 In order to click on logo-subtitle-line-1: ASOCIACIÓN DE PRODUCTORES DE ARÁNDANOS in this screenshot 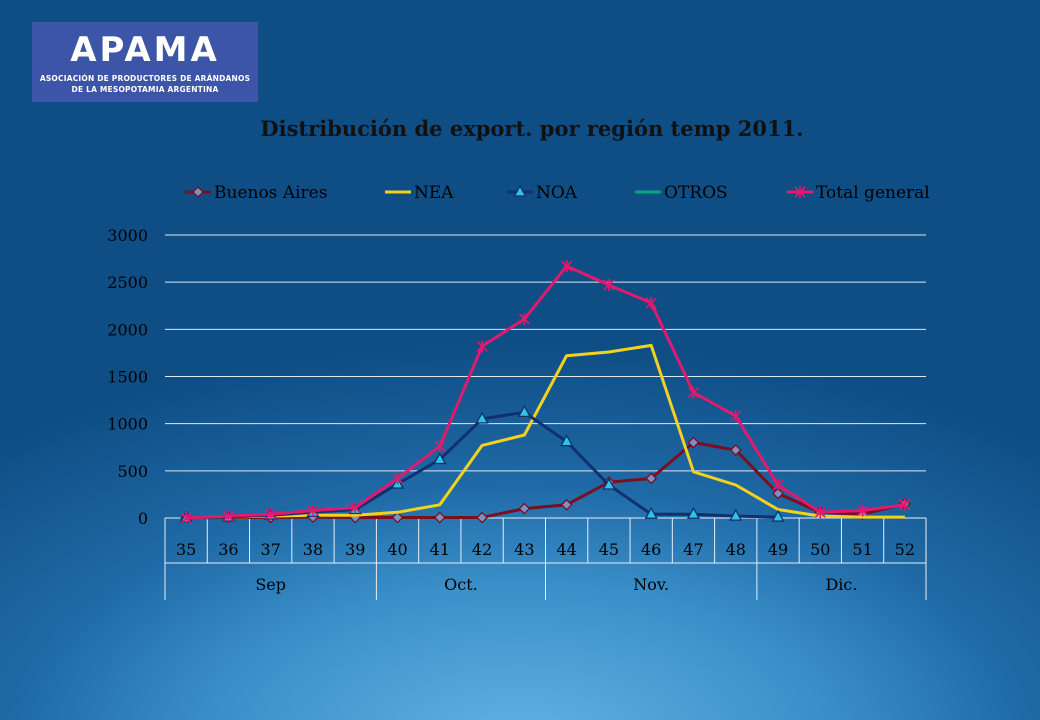, I will do `click(145, 78)`.